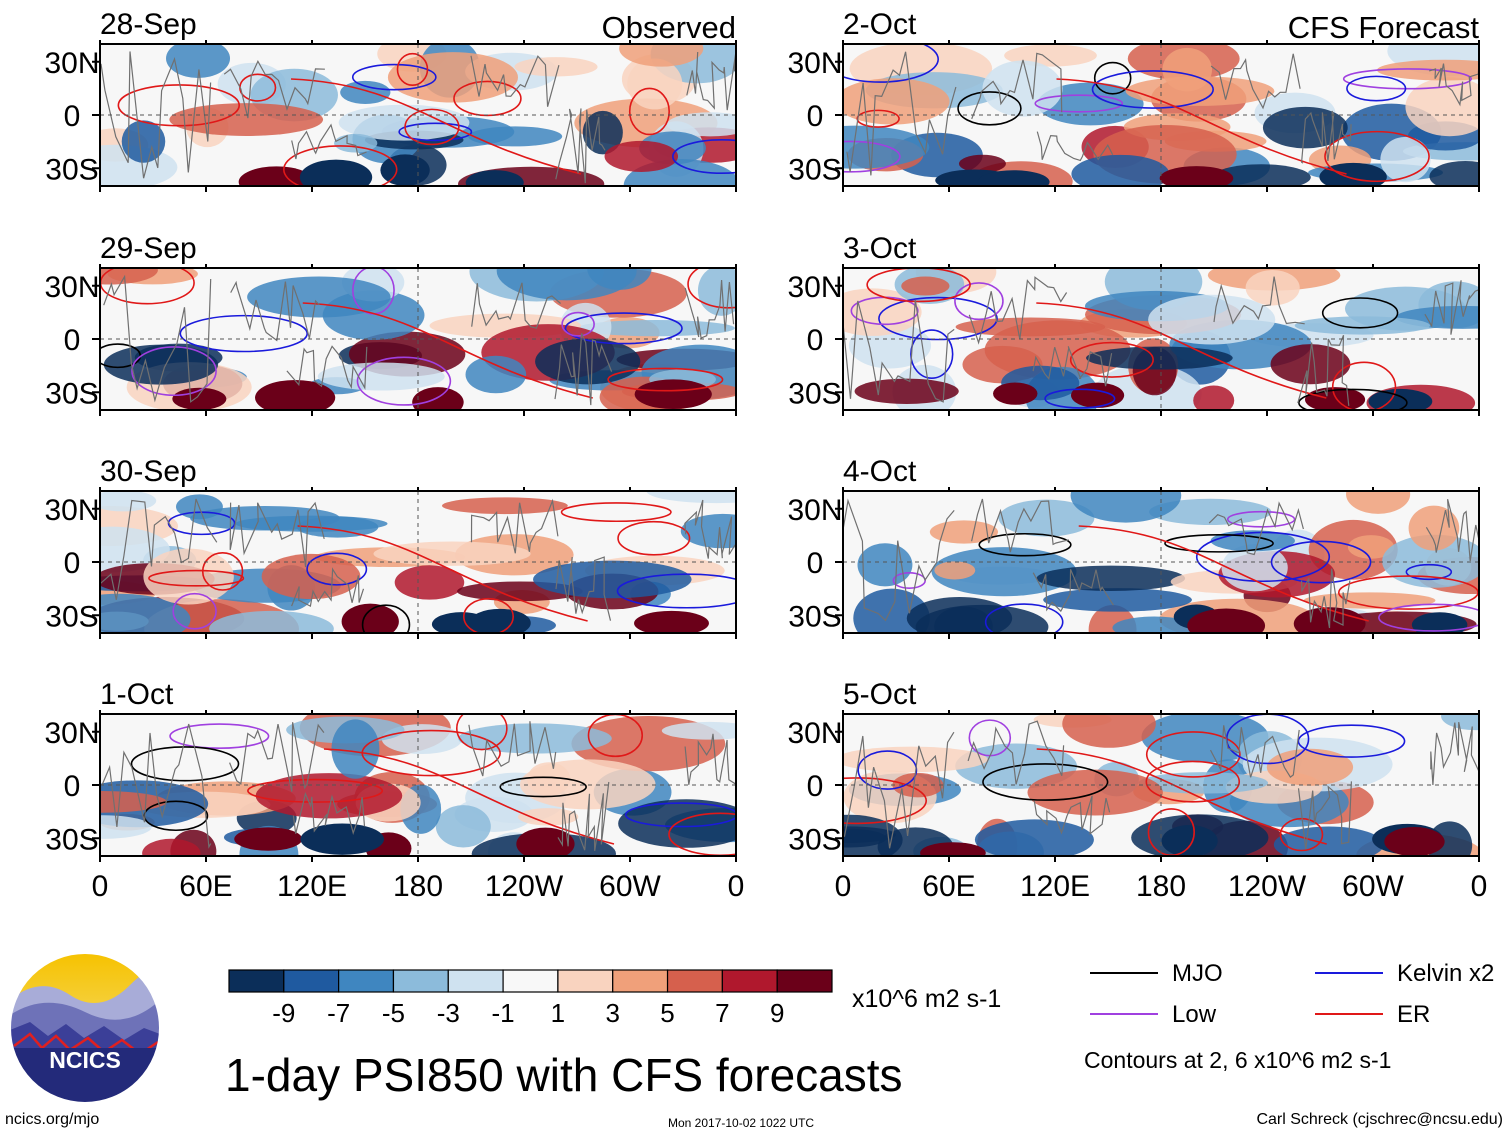 The height and width of the screenshot is (1137, 1510). Describe the element at coordinates (1197, 973) in the screenshot. I see `legend-label: MJO` at that location.